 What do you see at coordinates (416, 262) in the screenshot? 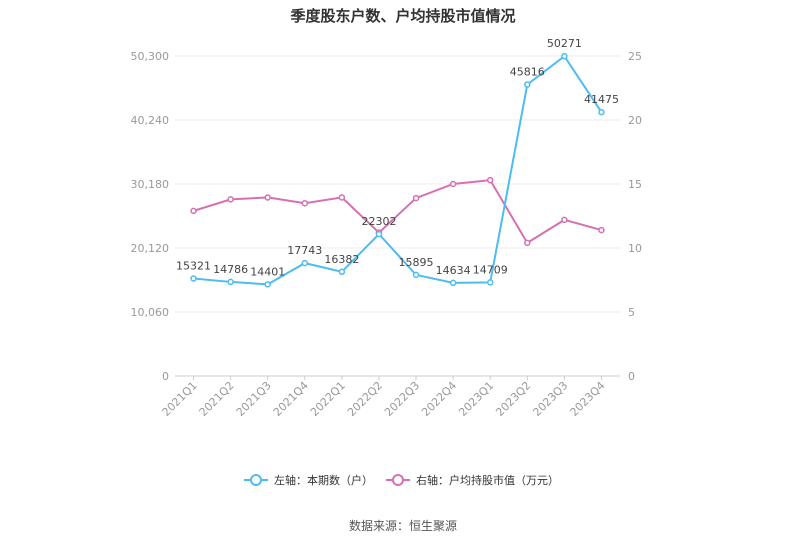
I see `series-0-data-label: 15895` at bounding box center [416, 262].